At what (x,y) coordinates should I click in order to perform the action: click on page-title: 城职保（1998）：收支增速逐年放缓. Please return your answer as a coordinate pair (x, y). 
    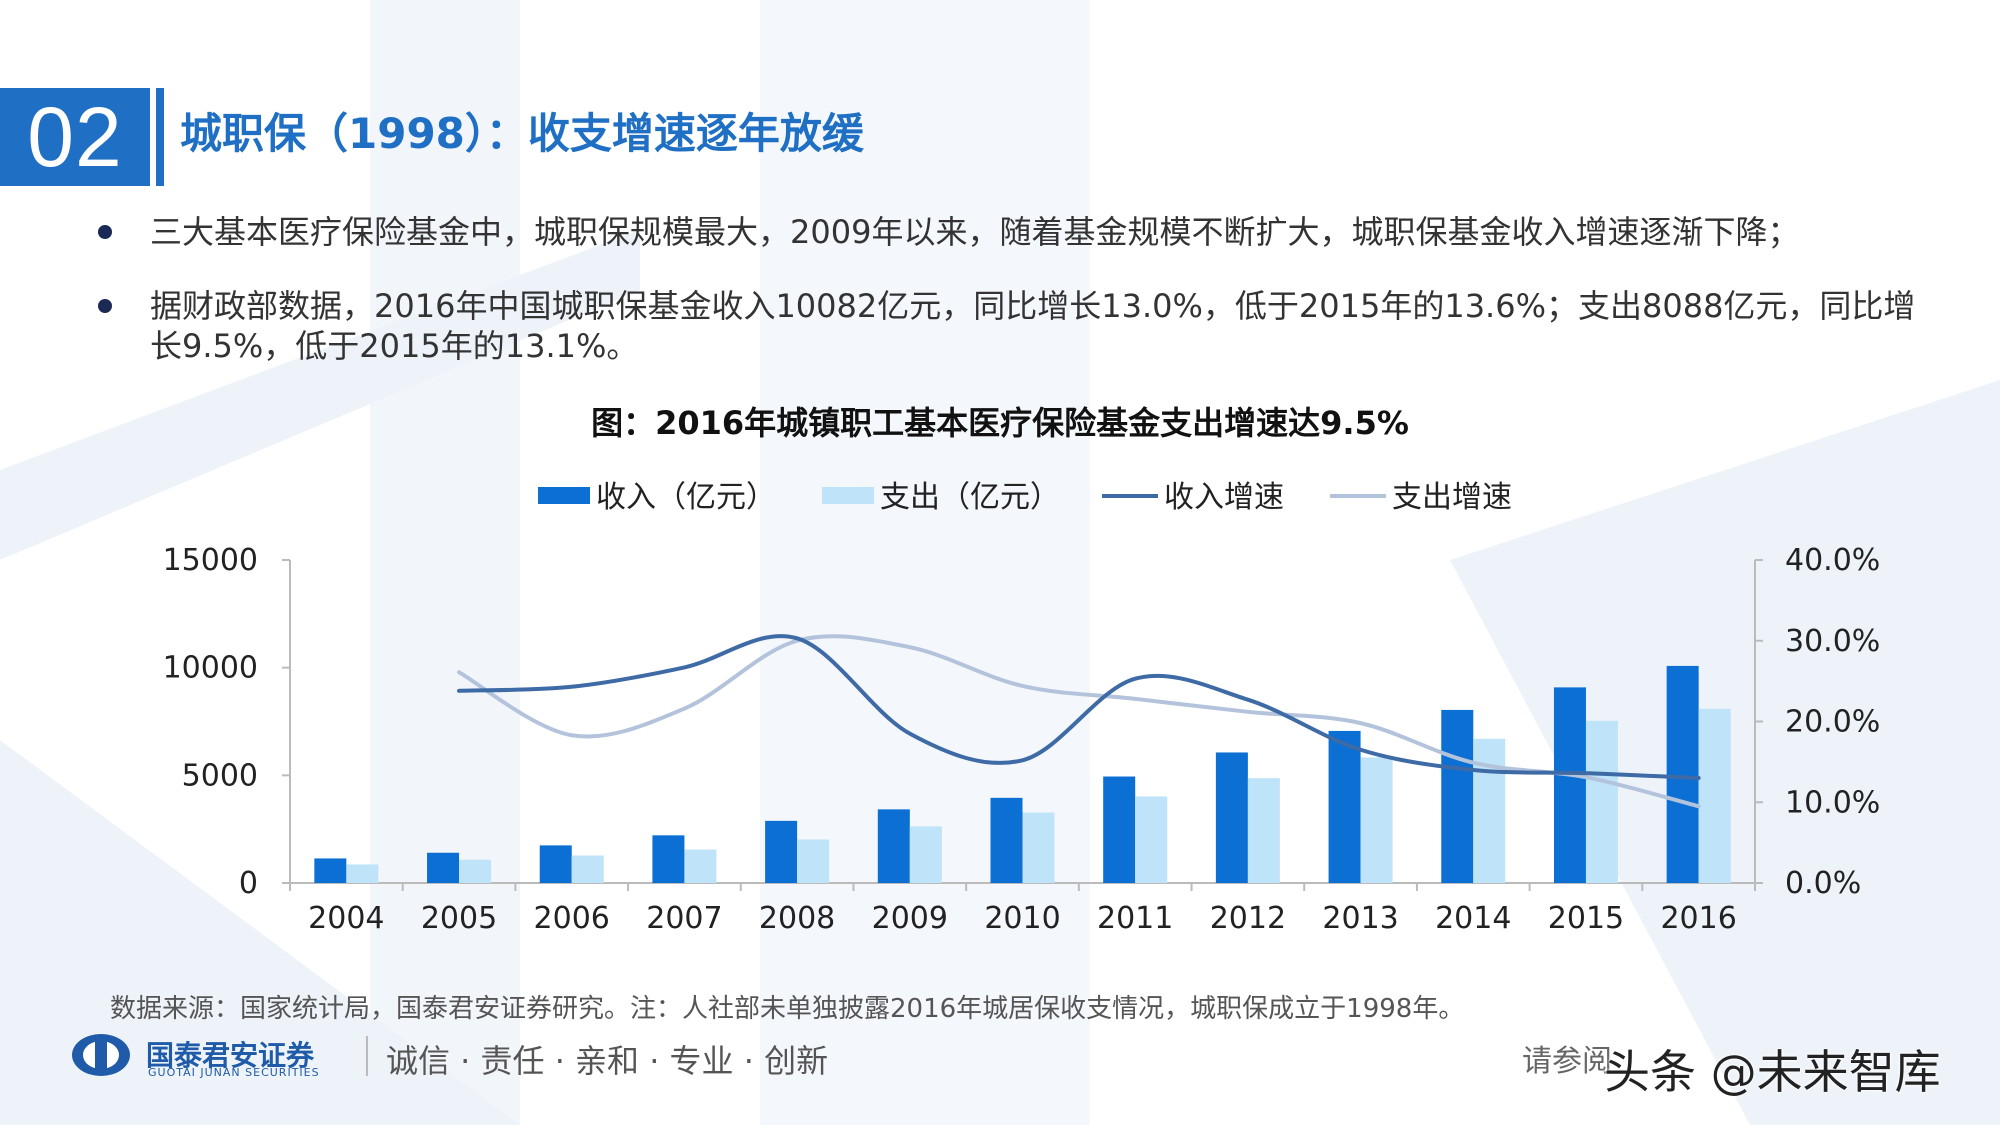
    Looking at the image, I should click on (522, 133).